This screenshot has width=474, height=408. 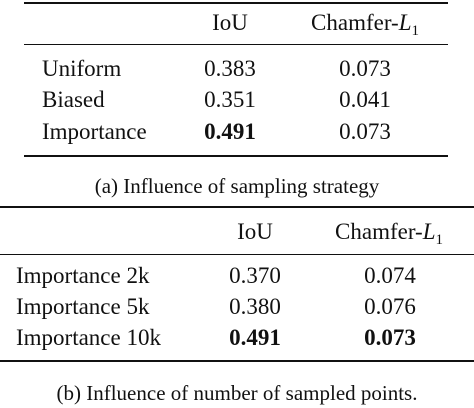 What do you see at coordinates (255, 275) in the screenshot?
I see `table-b-row-iou: 0.370` at bounding box center [255, 275].